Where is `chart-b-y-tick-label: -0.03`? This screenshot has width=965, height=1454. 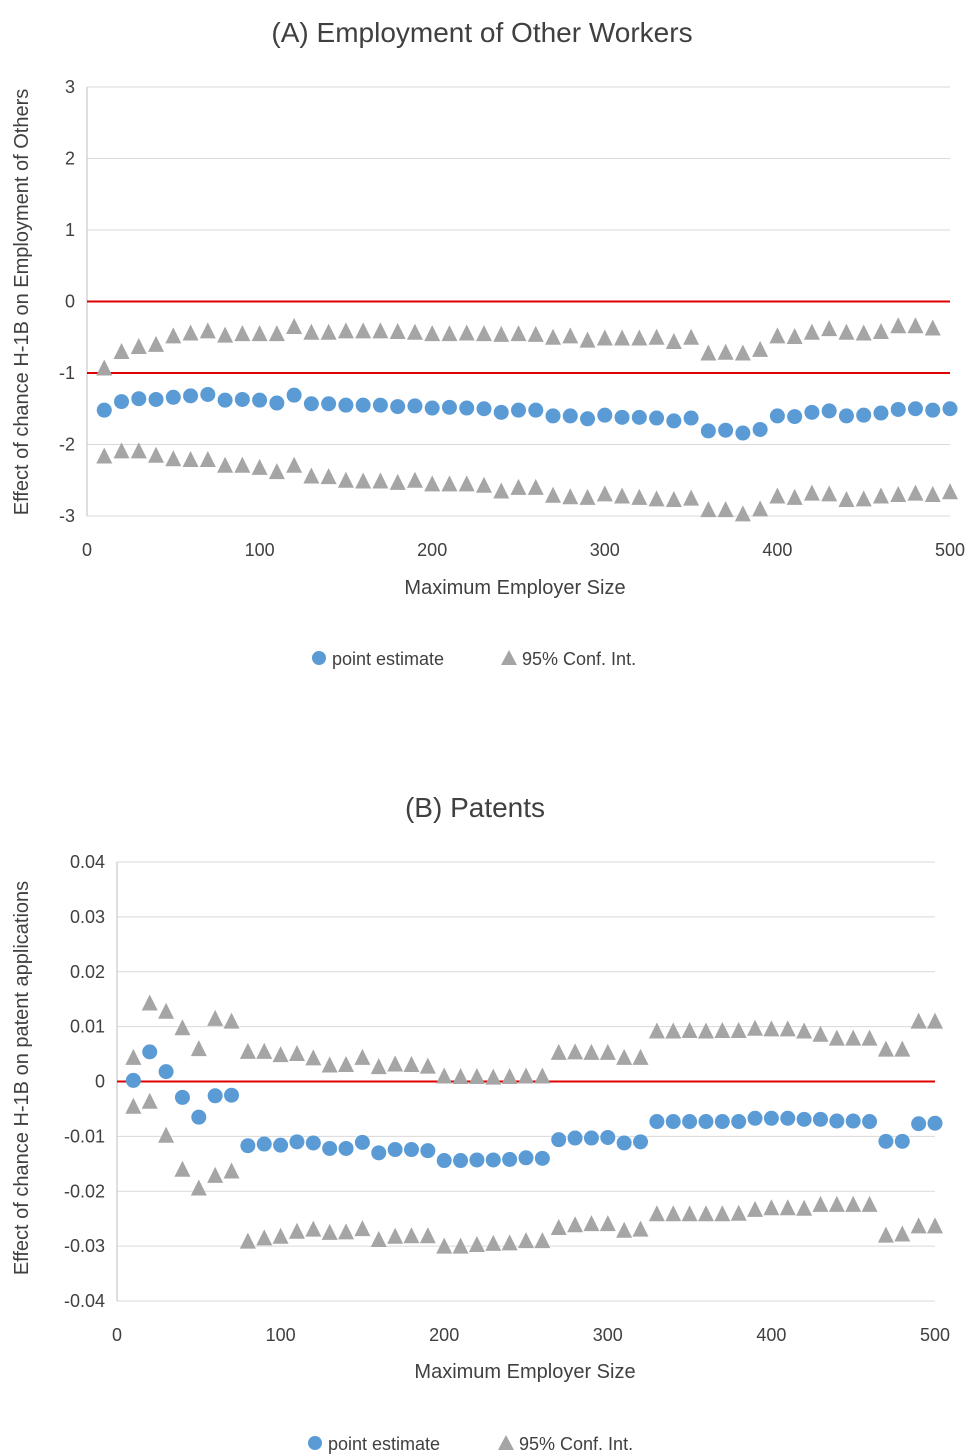 chart-b-y-tick-label: -0.03 is located at coordinates (84, 1246).